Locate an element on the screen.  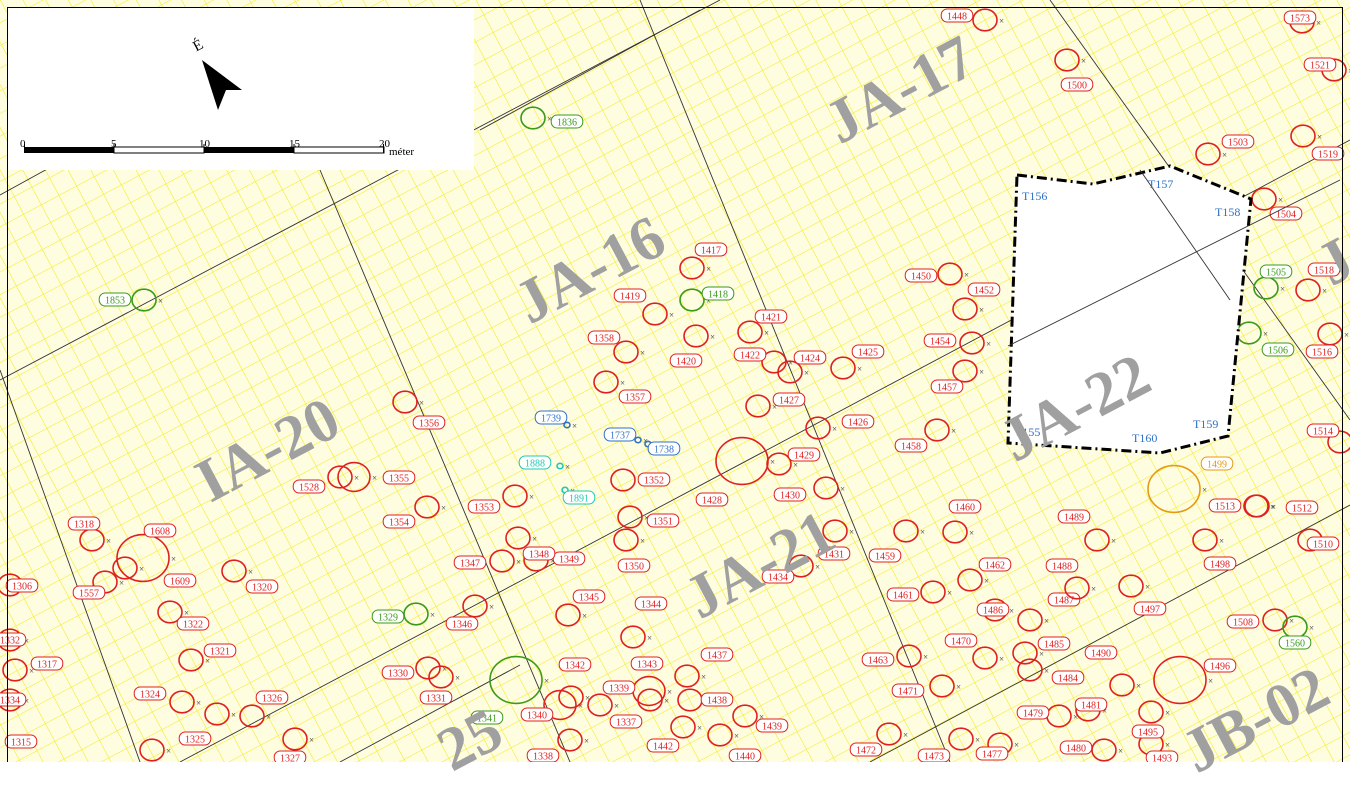
feature-red-1463: × 1463 is located at coordinates (894, 656).